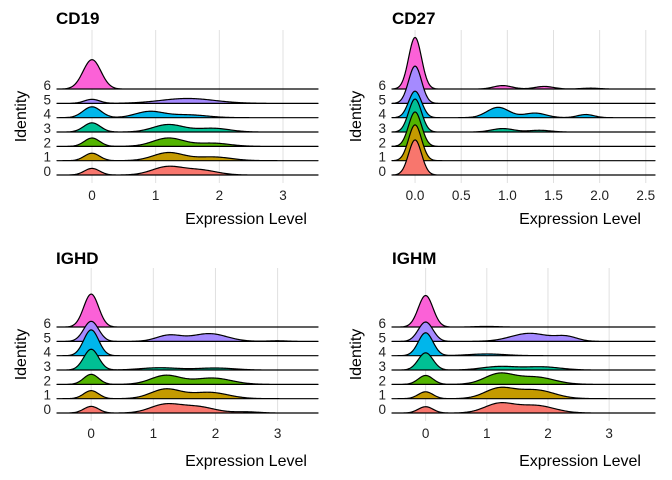 This screenshot has width=672, height=480. Describe the element at coordinates (415, 195) in the screenshot. I see `x-tick-0.0: 0.0` at that location.